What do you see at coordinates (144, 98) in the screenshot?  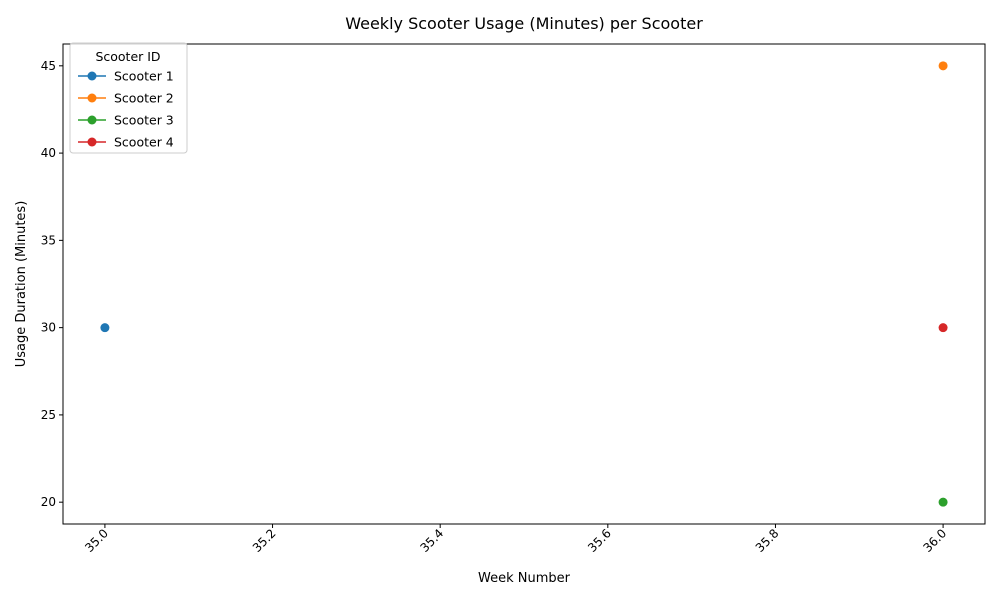 I see `legend-label: Scooter 2` at bounding box center [144, 98].